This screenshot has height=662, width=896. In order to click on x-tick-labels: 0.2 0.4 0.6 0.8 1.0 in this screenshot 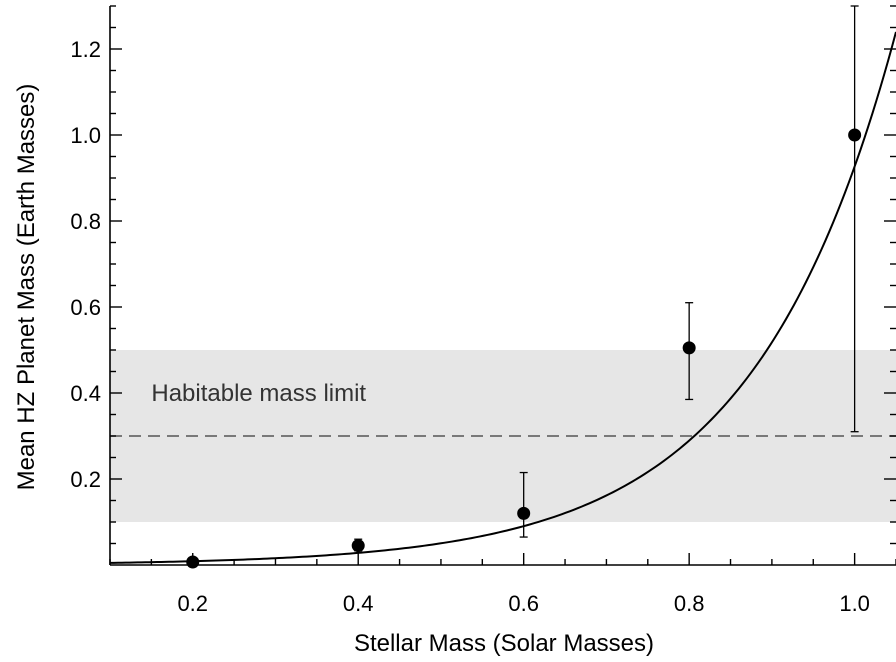, I will do `click(523, 603)`.